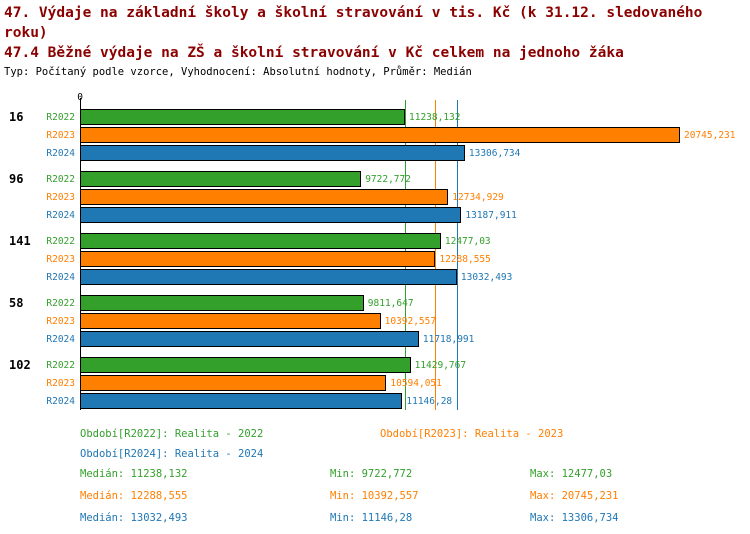 The height and width of the screenshot is (534, 750). What do you see at coordinates (491, 215) in the screenshot?
I see `bar-value-label: 13187,911` at bounding box center [491, 215].